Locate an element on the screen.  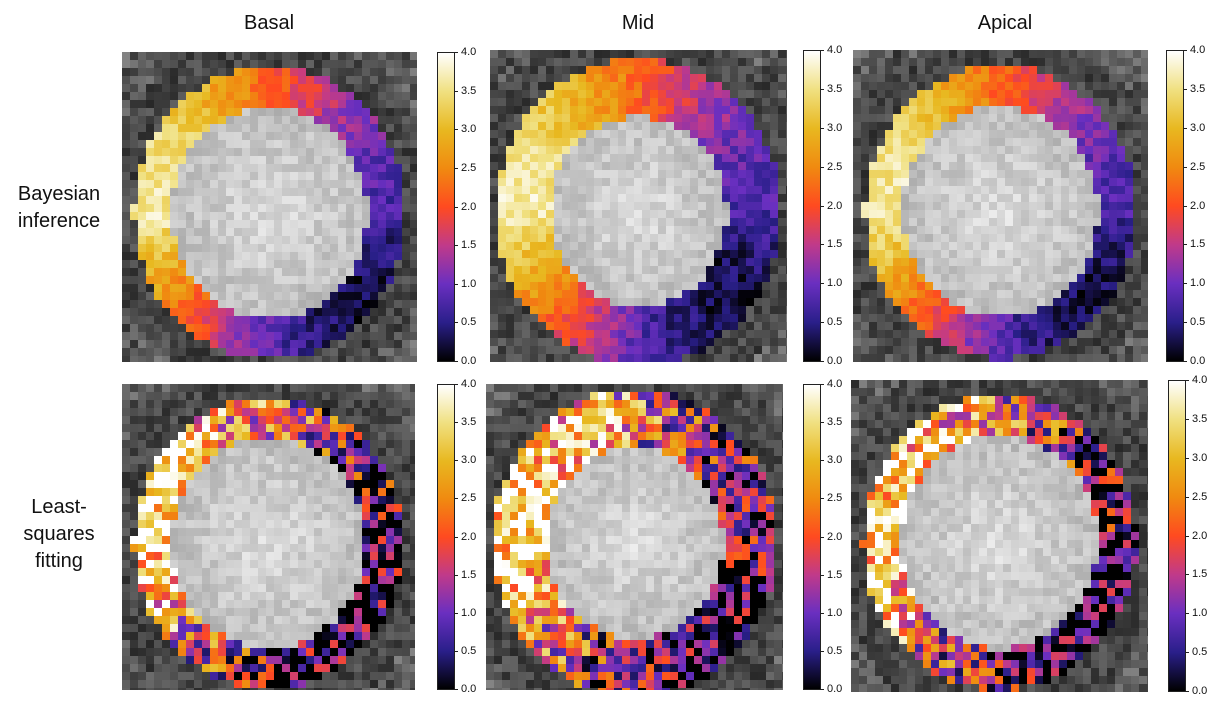
column-title-mid: Mid is located at coordinates (638, 23).